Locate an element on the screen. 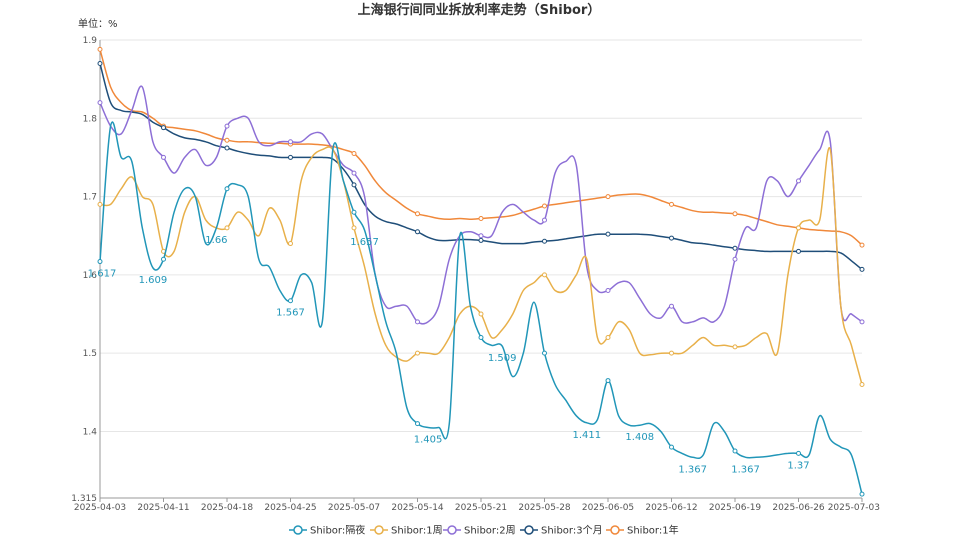  legend-label: Shibor:3个月 is located at coordinates (572, 531).